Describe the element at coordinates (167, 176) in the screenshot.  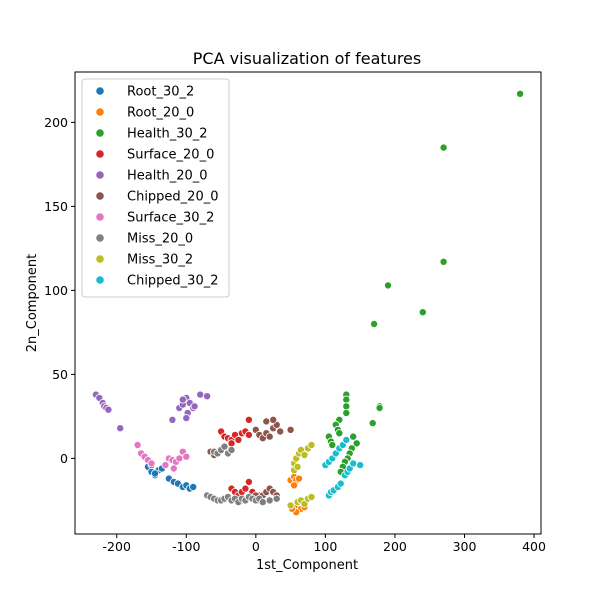
I see `legend-label-health-20-0: Health_20_0` at that location.